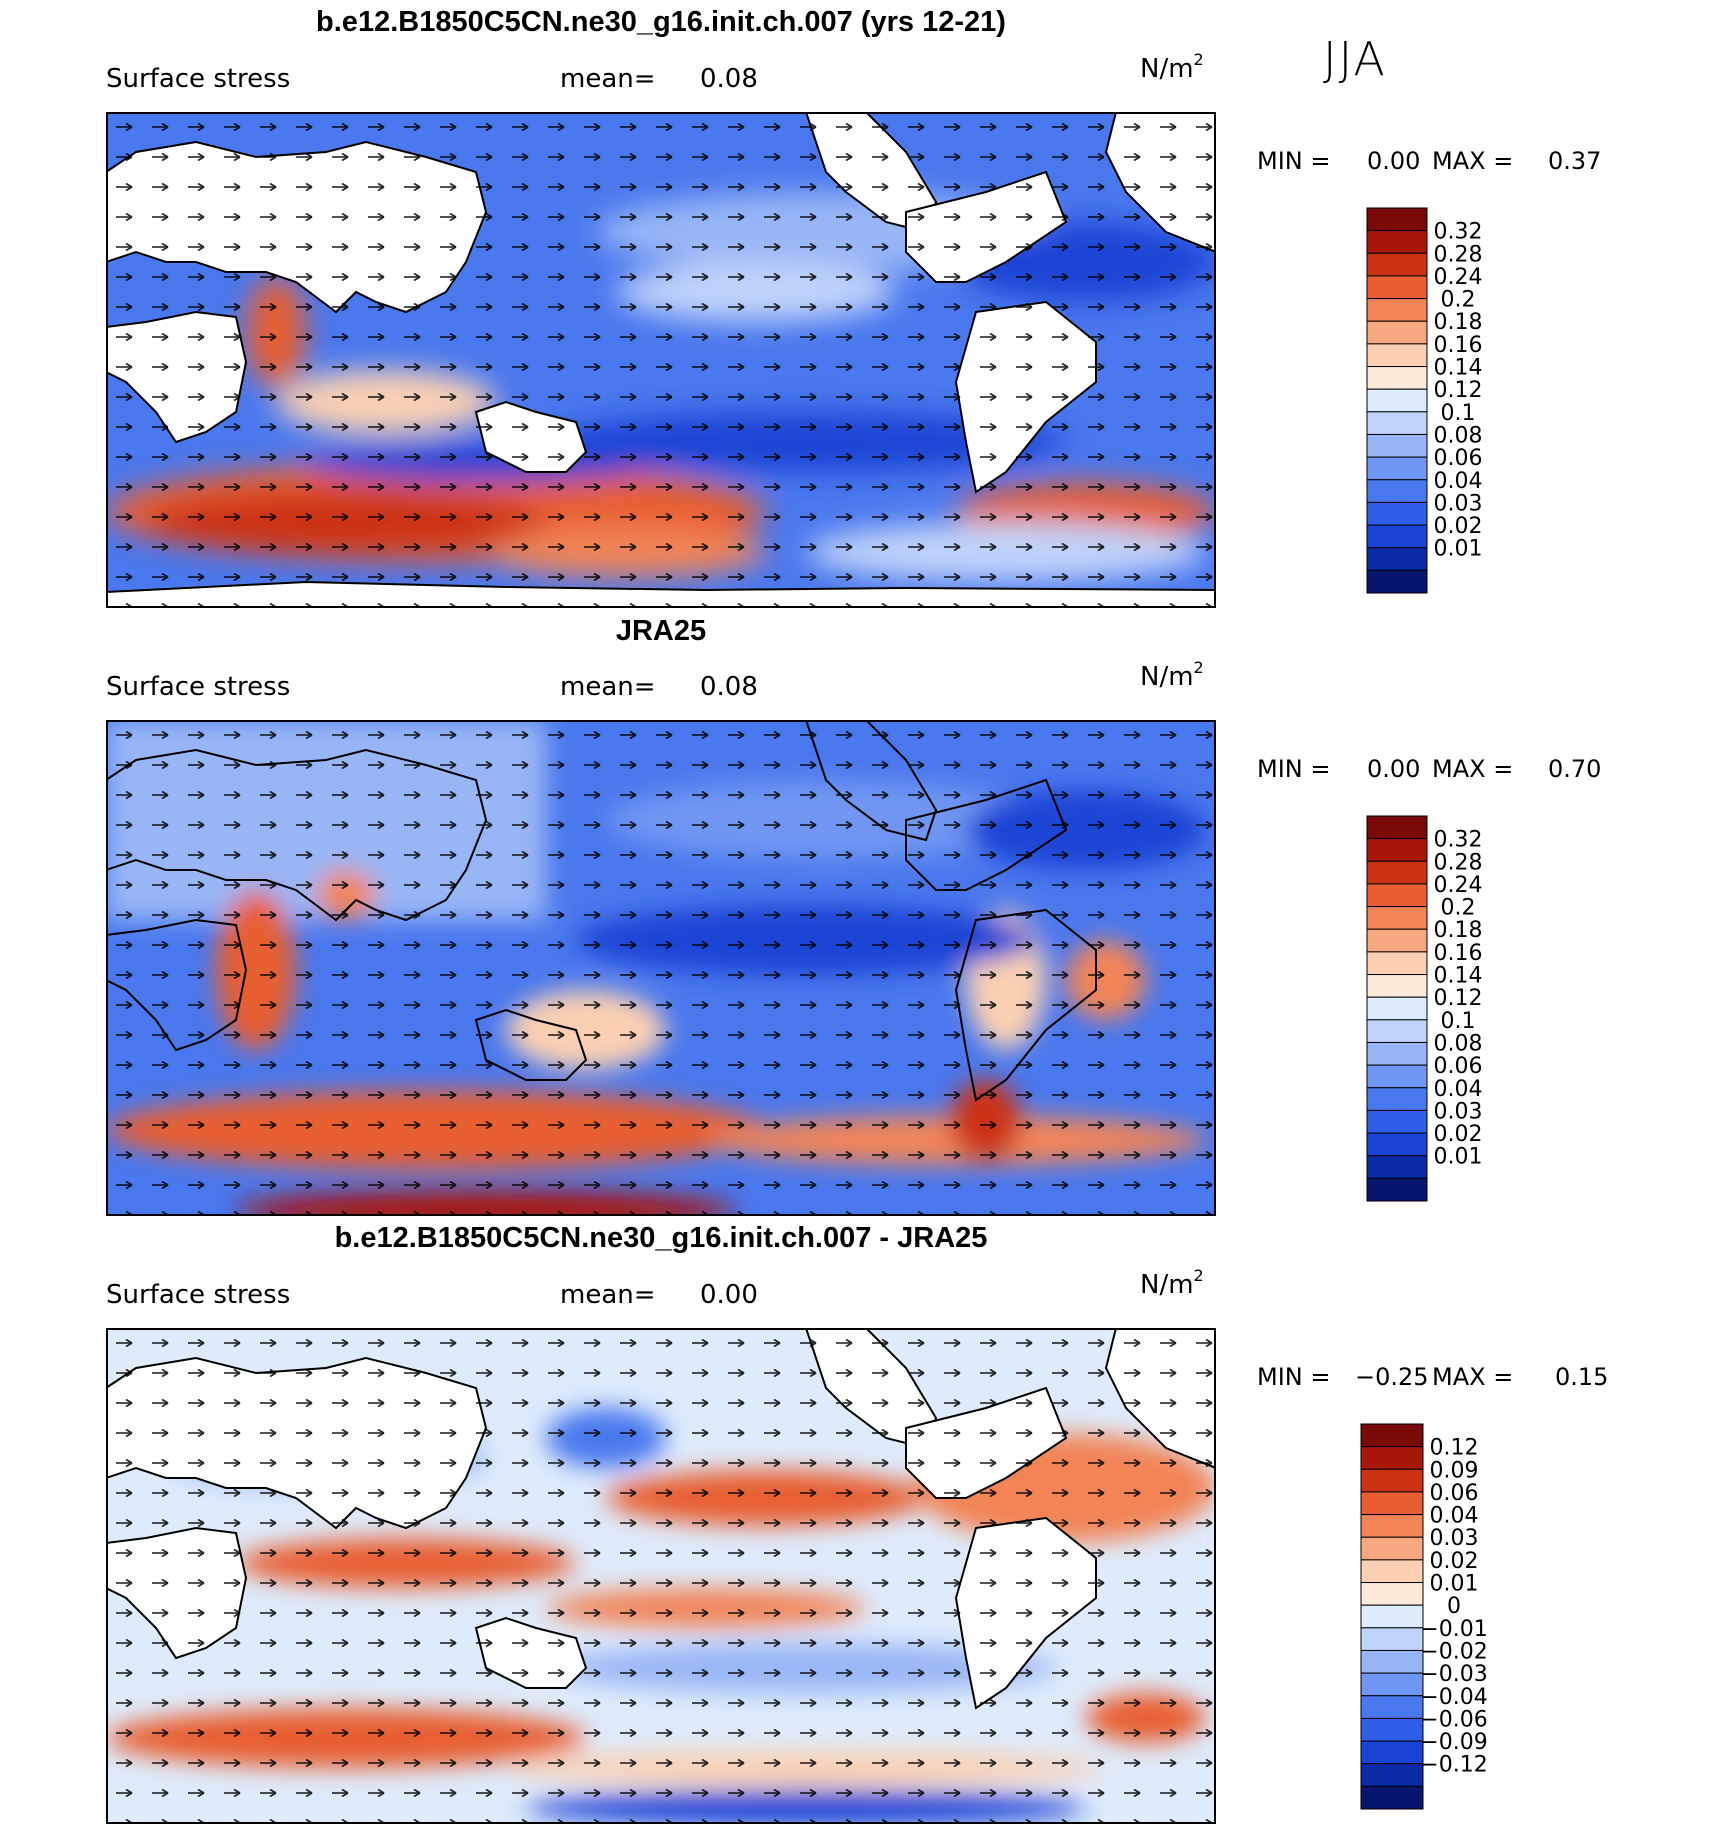  Describe the element at coordinates (1453, 1697) in the screenshot. I see `colorbar-tick-label: −0.04` at that location.